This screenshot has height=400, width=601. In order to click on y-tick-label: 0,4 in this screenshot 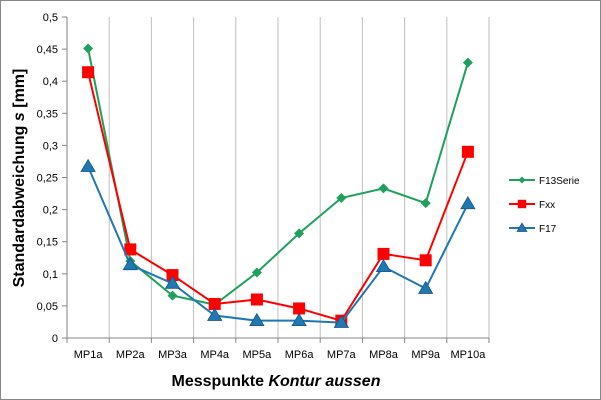, I will do `click(50, 82)`.